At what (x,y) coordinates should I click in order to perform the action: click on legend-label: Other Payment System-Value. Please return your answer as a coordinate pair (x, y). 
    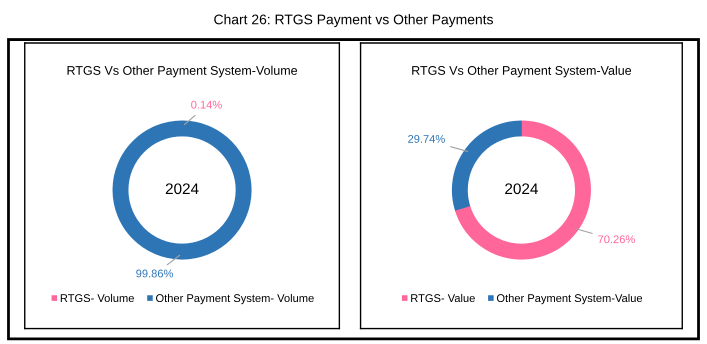
    Looking at the image, I should click on (569, 299).